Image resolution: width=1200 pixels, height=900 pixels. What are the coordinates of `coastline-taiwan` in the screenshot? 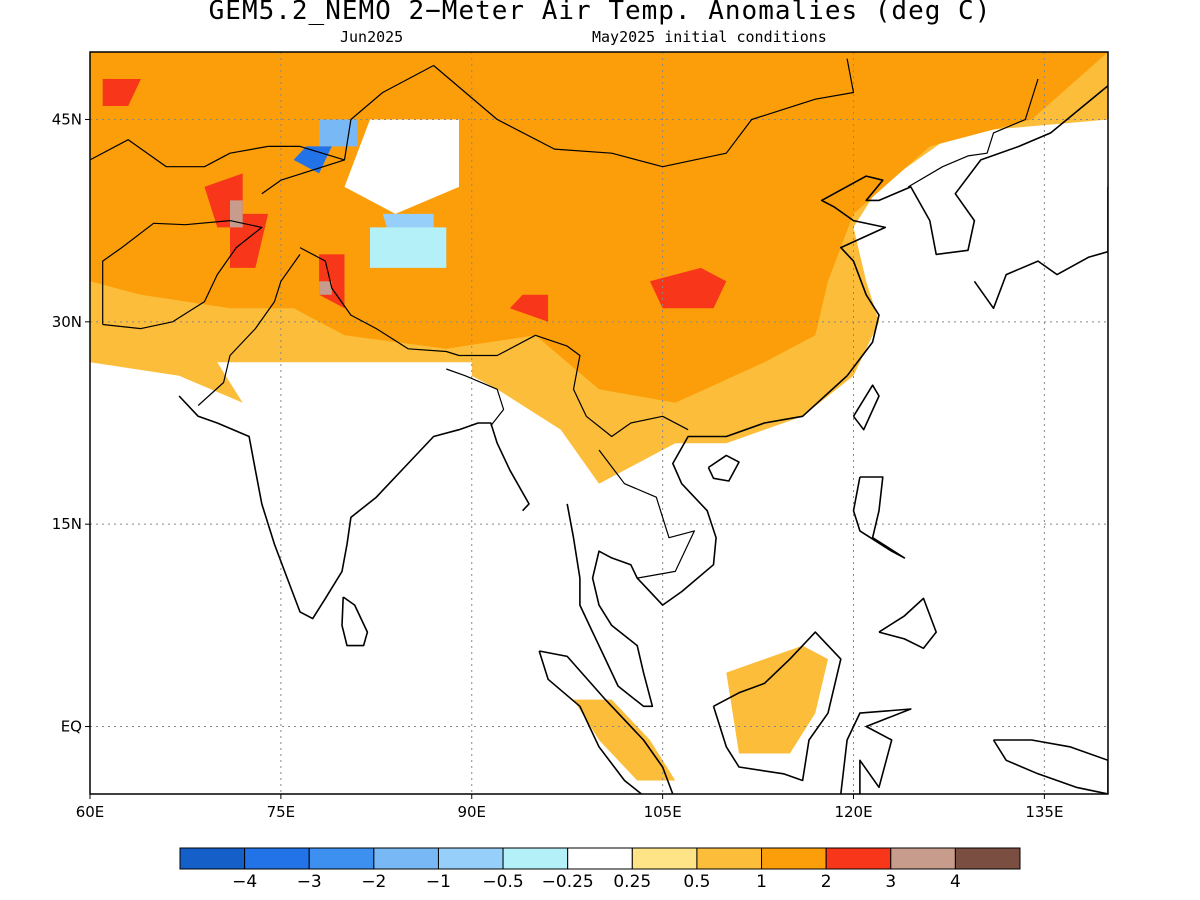 It's located at (866, 407).